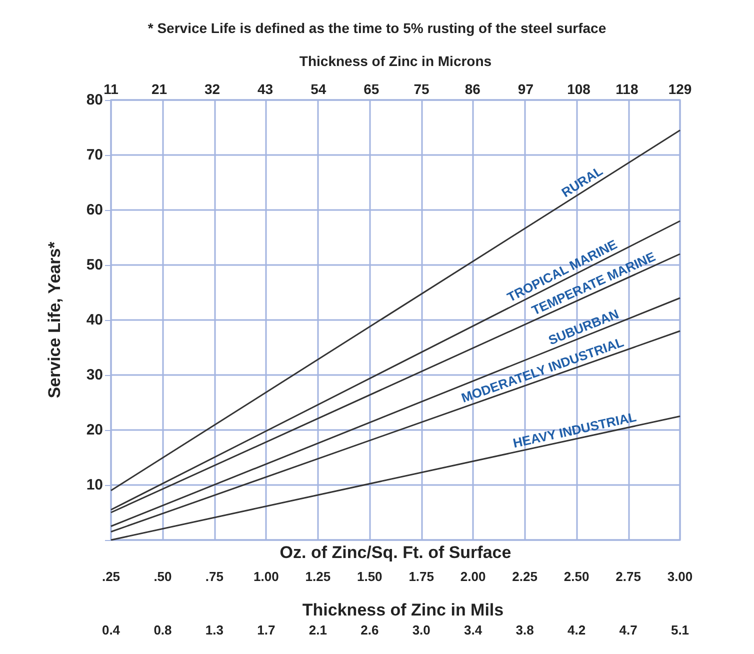 The height and width of the screenshot is (654, 754). Describe the element at coordinates (94, 210) in the screenshot. I see `y-tick-label: 60` at that location.